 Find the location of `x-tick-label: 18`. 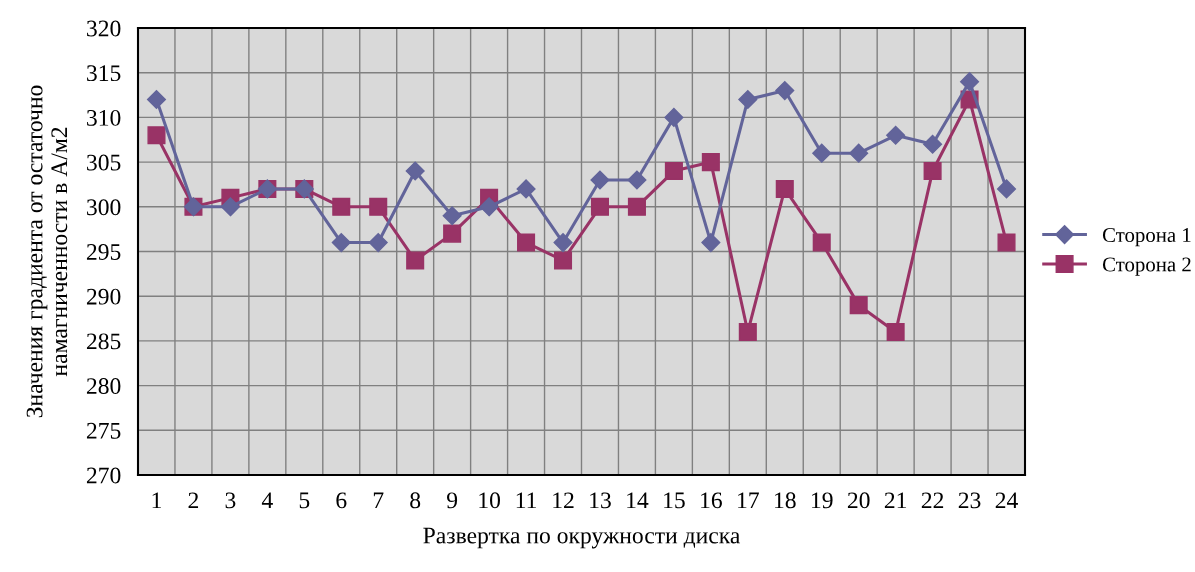

x-tick-label: 18 is located at coordinates (785, 500).